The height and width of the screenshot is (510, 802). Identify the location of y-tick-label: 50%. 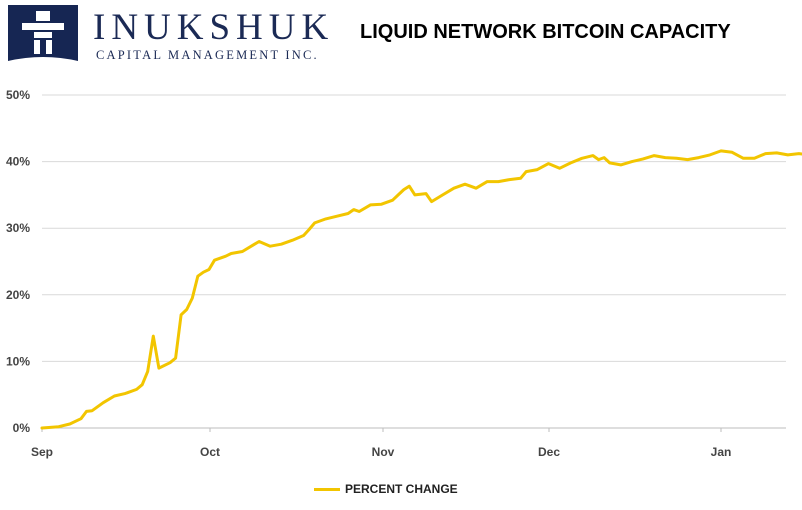
(18, 95).